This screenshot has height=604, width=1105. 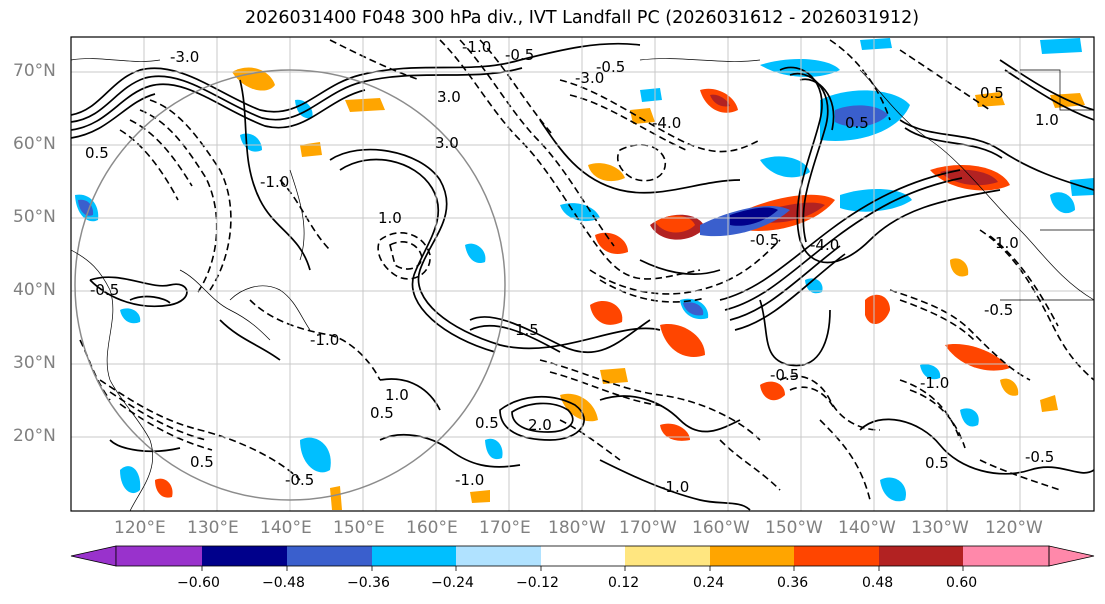 I want to click on colorbar-frame, so click(x=582, y=556).